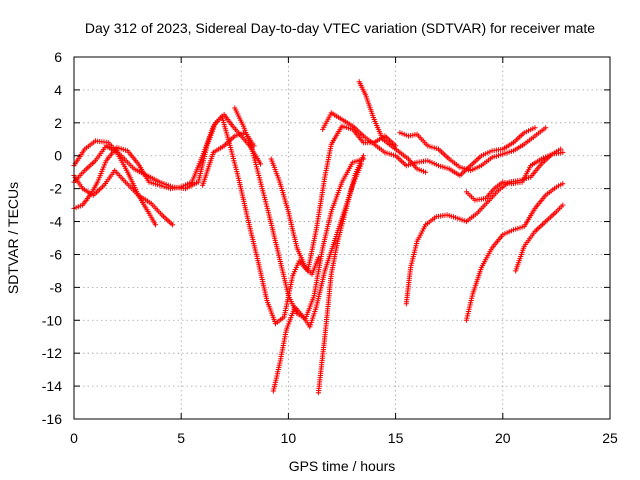  What do you see at coordinates (58, 156) in the screenshot?
I see `y-tick-label: 0` at bounding box center [58, 156].